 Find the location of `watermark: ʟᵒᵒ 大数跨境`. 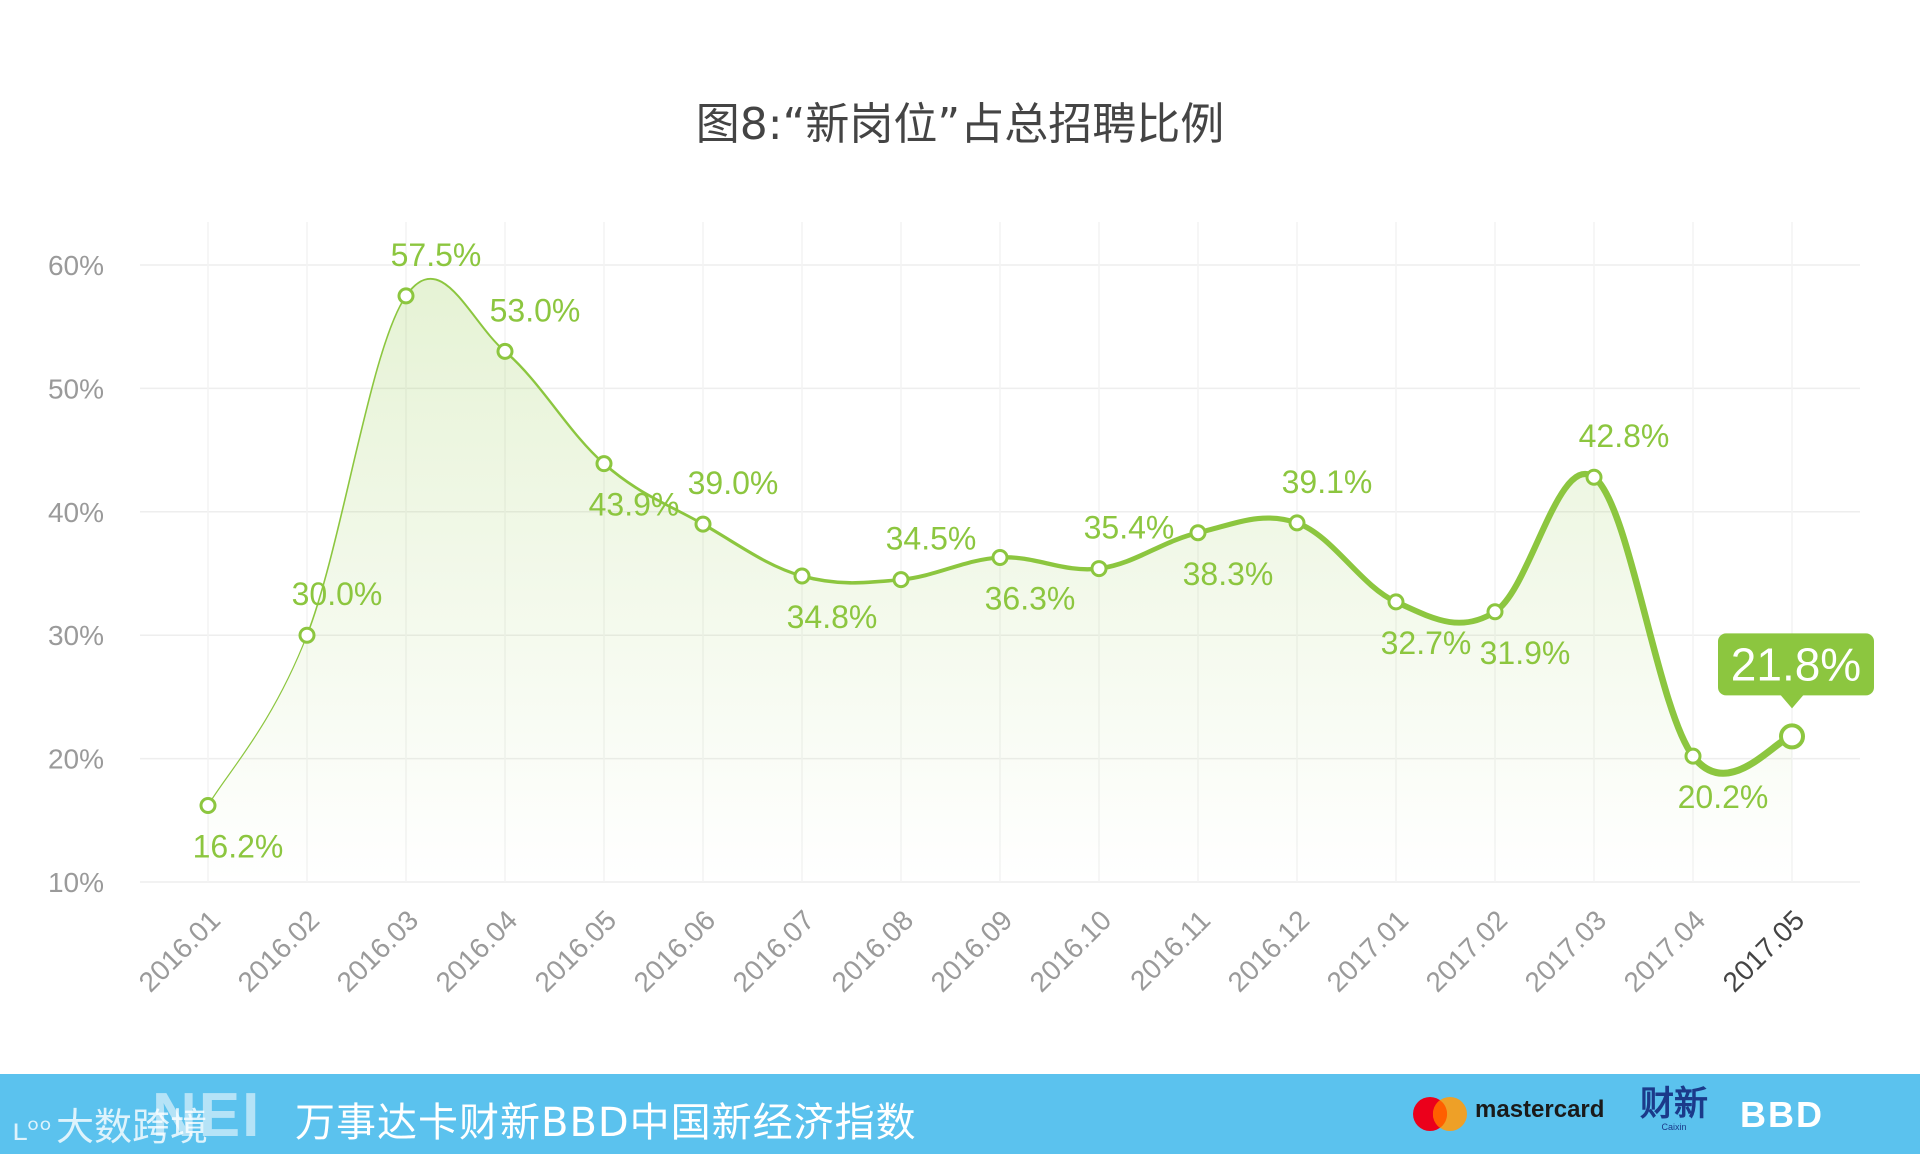

watermark: ʟᵒᵒ 大数跨境 is located at coordinates (110, 1123).